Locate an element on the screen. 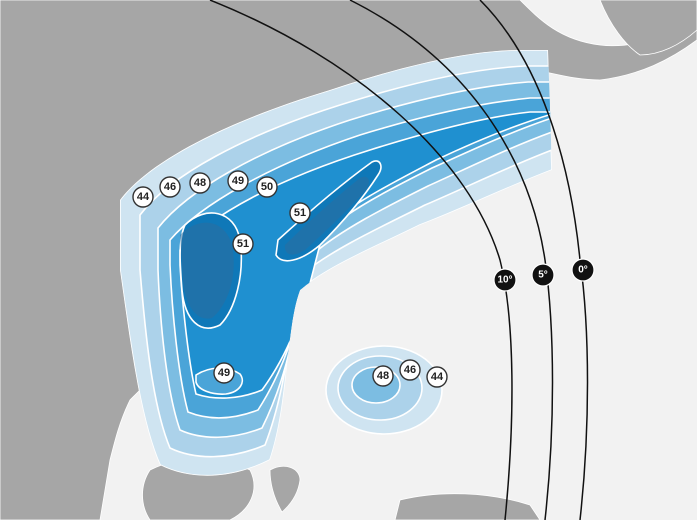 This screenshot has width=697, height=520. elevation-labels: 10° 5° 0° is located at coordinates (544, 275).